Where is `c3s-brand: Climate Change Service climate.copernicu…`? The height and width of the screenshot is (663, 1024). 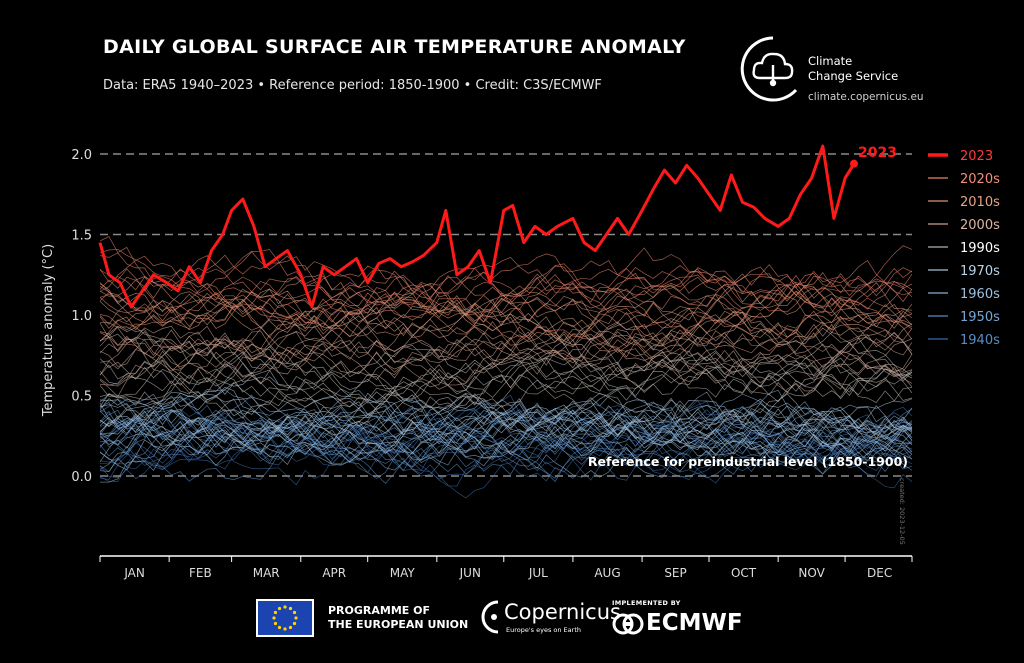 c3s-brand: Climate Change Service climate.copernicu… is located at coordinates (865, 69).